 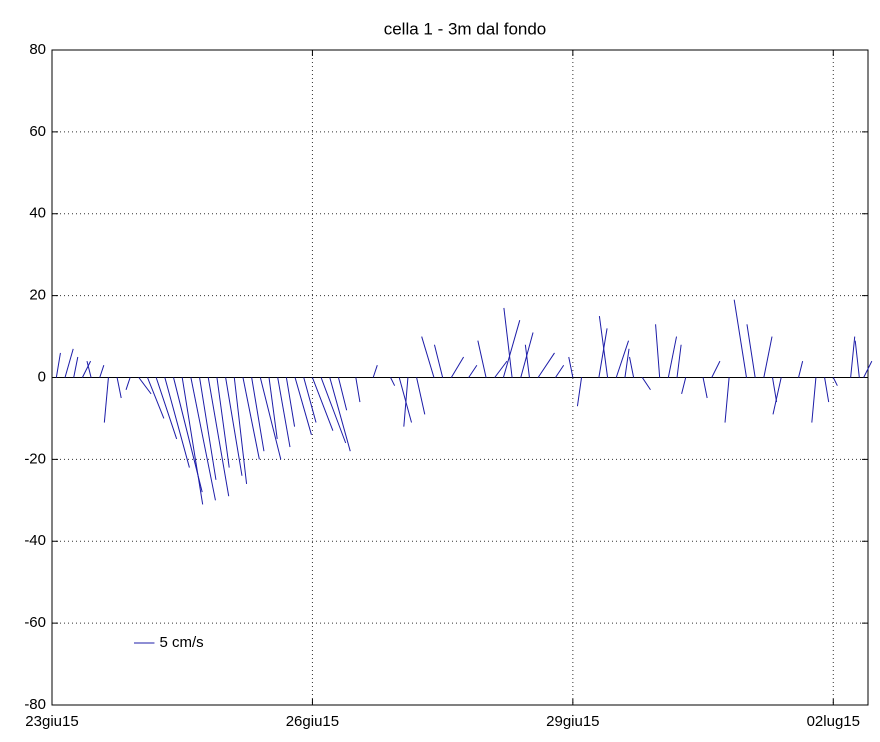 What do you see at coordinates (312, 721) in the screenshot?
I see `x-tick-label: 26giu15` at bounding box center [312, 721].